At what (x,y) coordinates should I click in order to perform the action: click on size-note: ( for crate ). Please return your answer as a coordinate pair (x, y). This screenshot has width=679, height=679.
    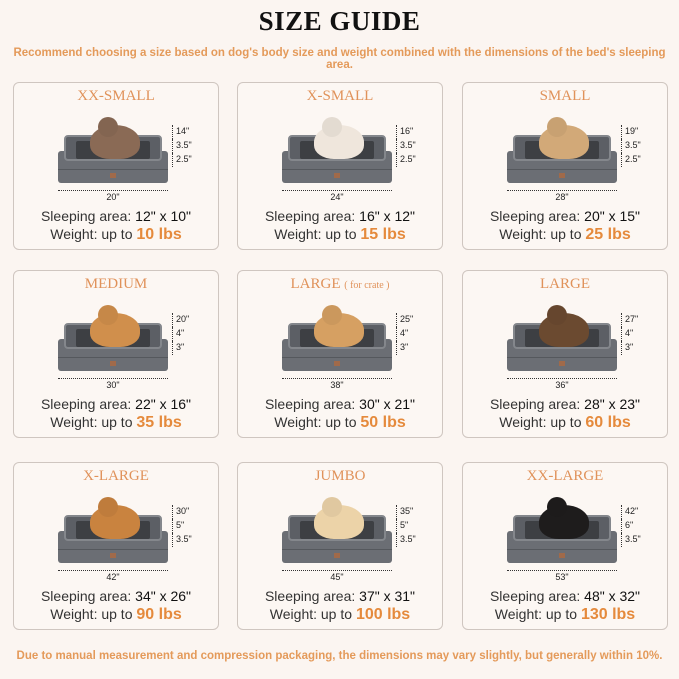
    Looking at the image, I should click on (367, 285).